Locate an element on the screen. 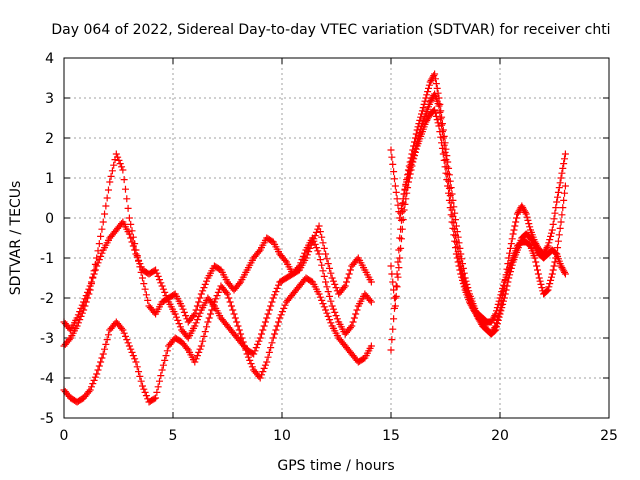 The height and width of the screenshot is (480, 640). y-tick-label: -1 is located at coordinates (47, 259).